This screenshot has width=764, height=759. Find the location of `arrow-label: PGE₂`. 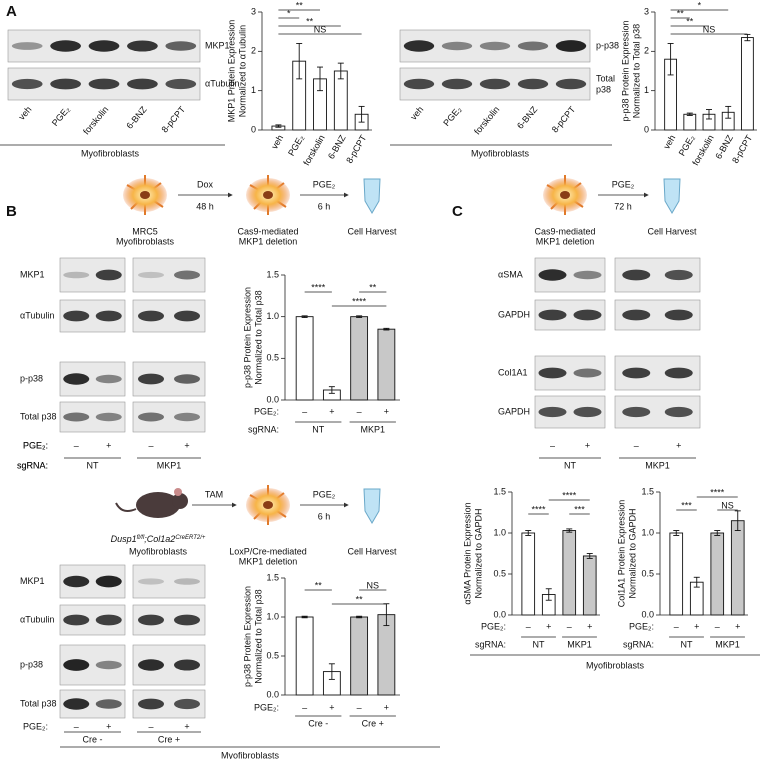

arrow-label: PGE₂ is located at coordinates (324, 494).